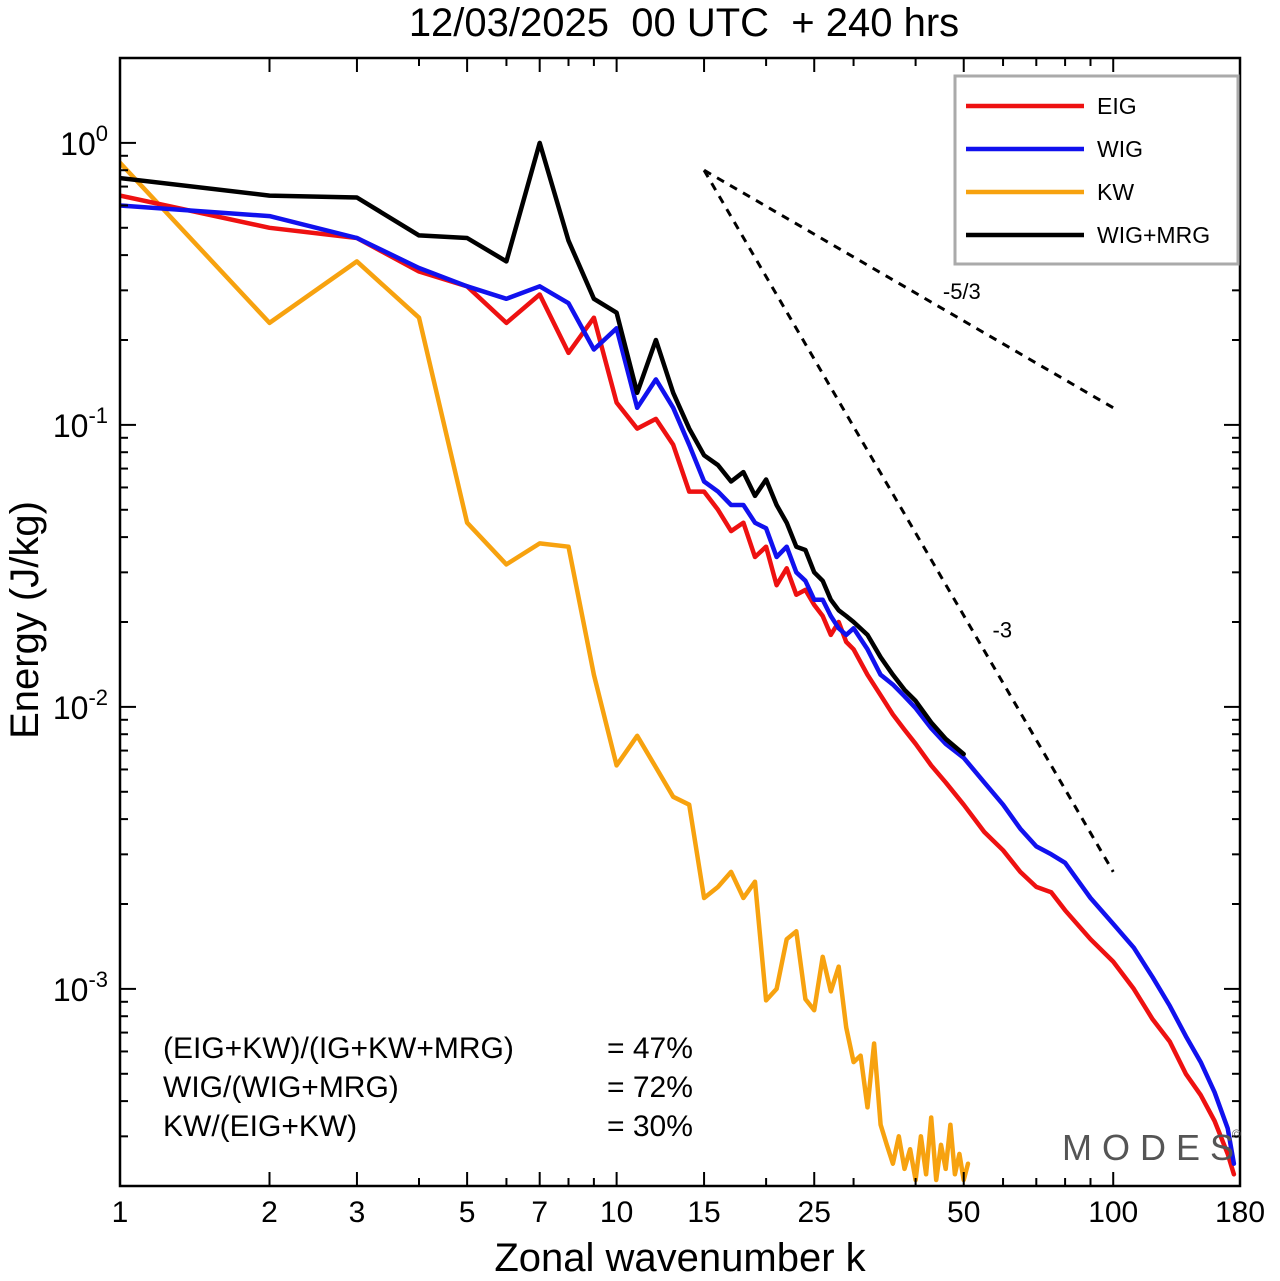 The height and width of the screenshot is (1281, 1280). I want to click on x-tick-label: 50, so click(963, 1212).